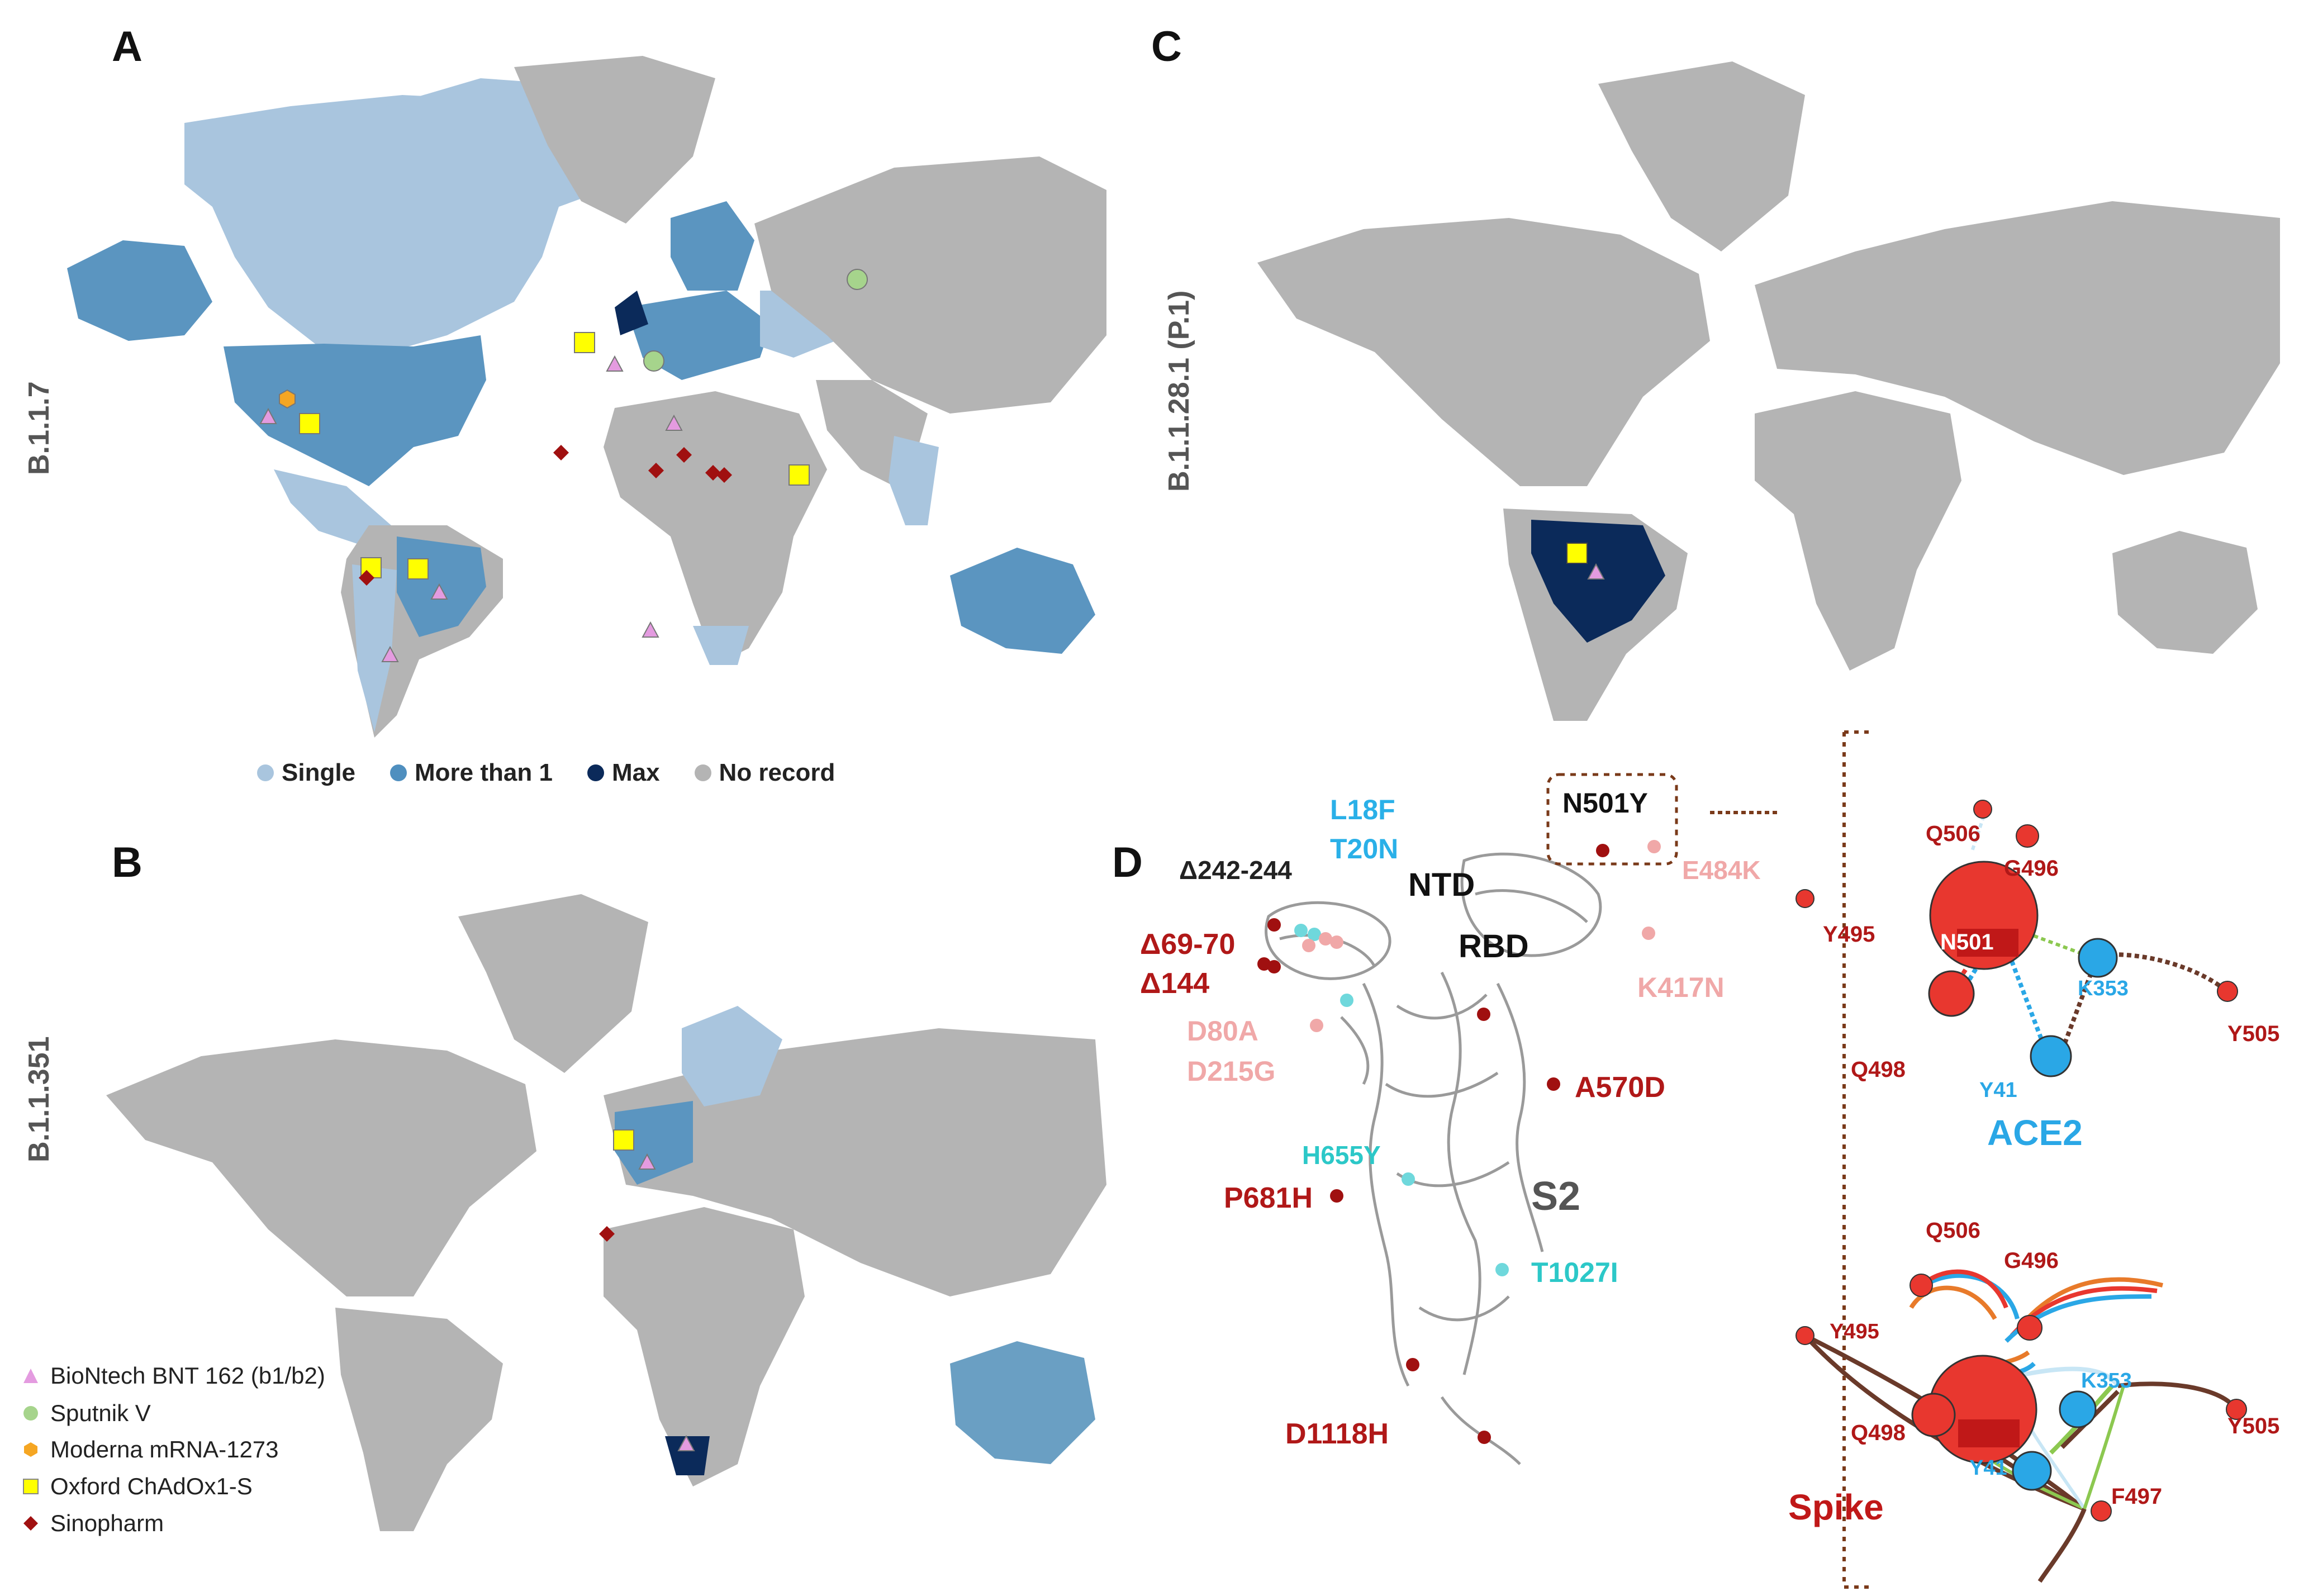 The height and width of the screenshot is (1596, 2318). What do you see at coordinates (764, 773) in the screenshot?
I see `legend-item-none: No record` at bounding box center [764, 773].